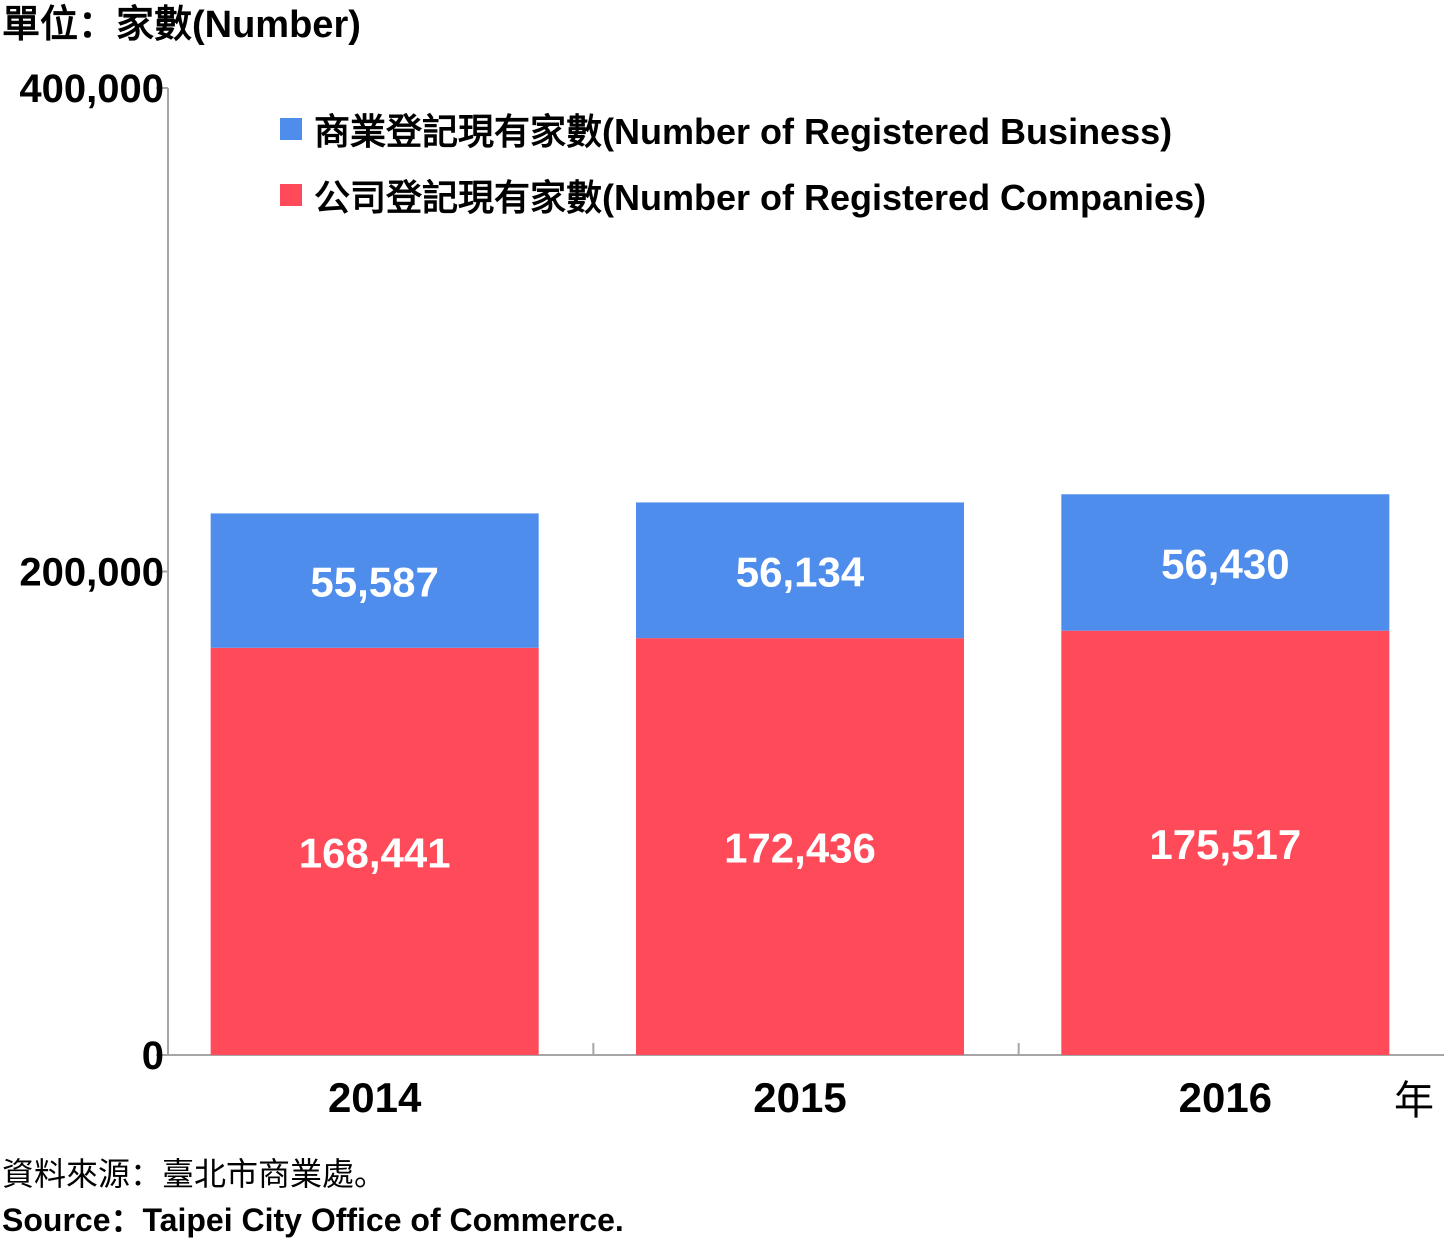  I want to click on data-label-business-2016: 56,430, so click(1225, 563).